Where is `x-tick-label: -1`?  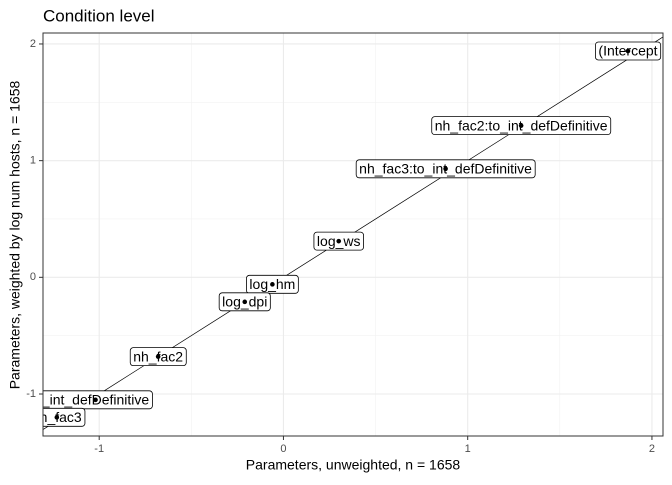 x-tick-label: -1 is located at coordinates (99, 449).